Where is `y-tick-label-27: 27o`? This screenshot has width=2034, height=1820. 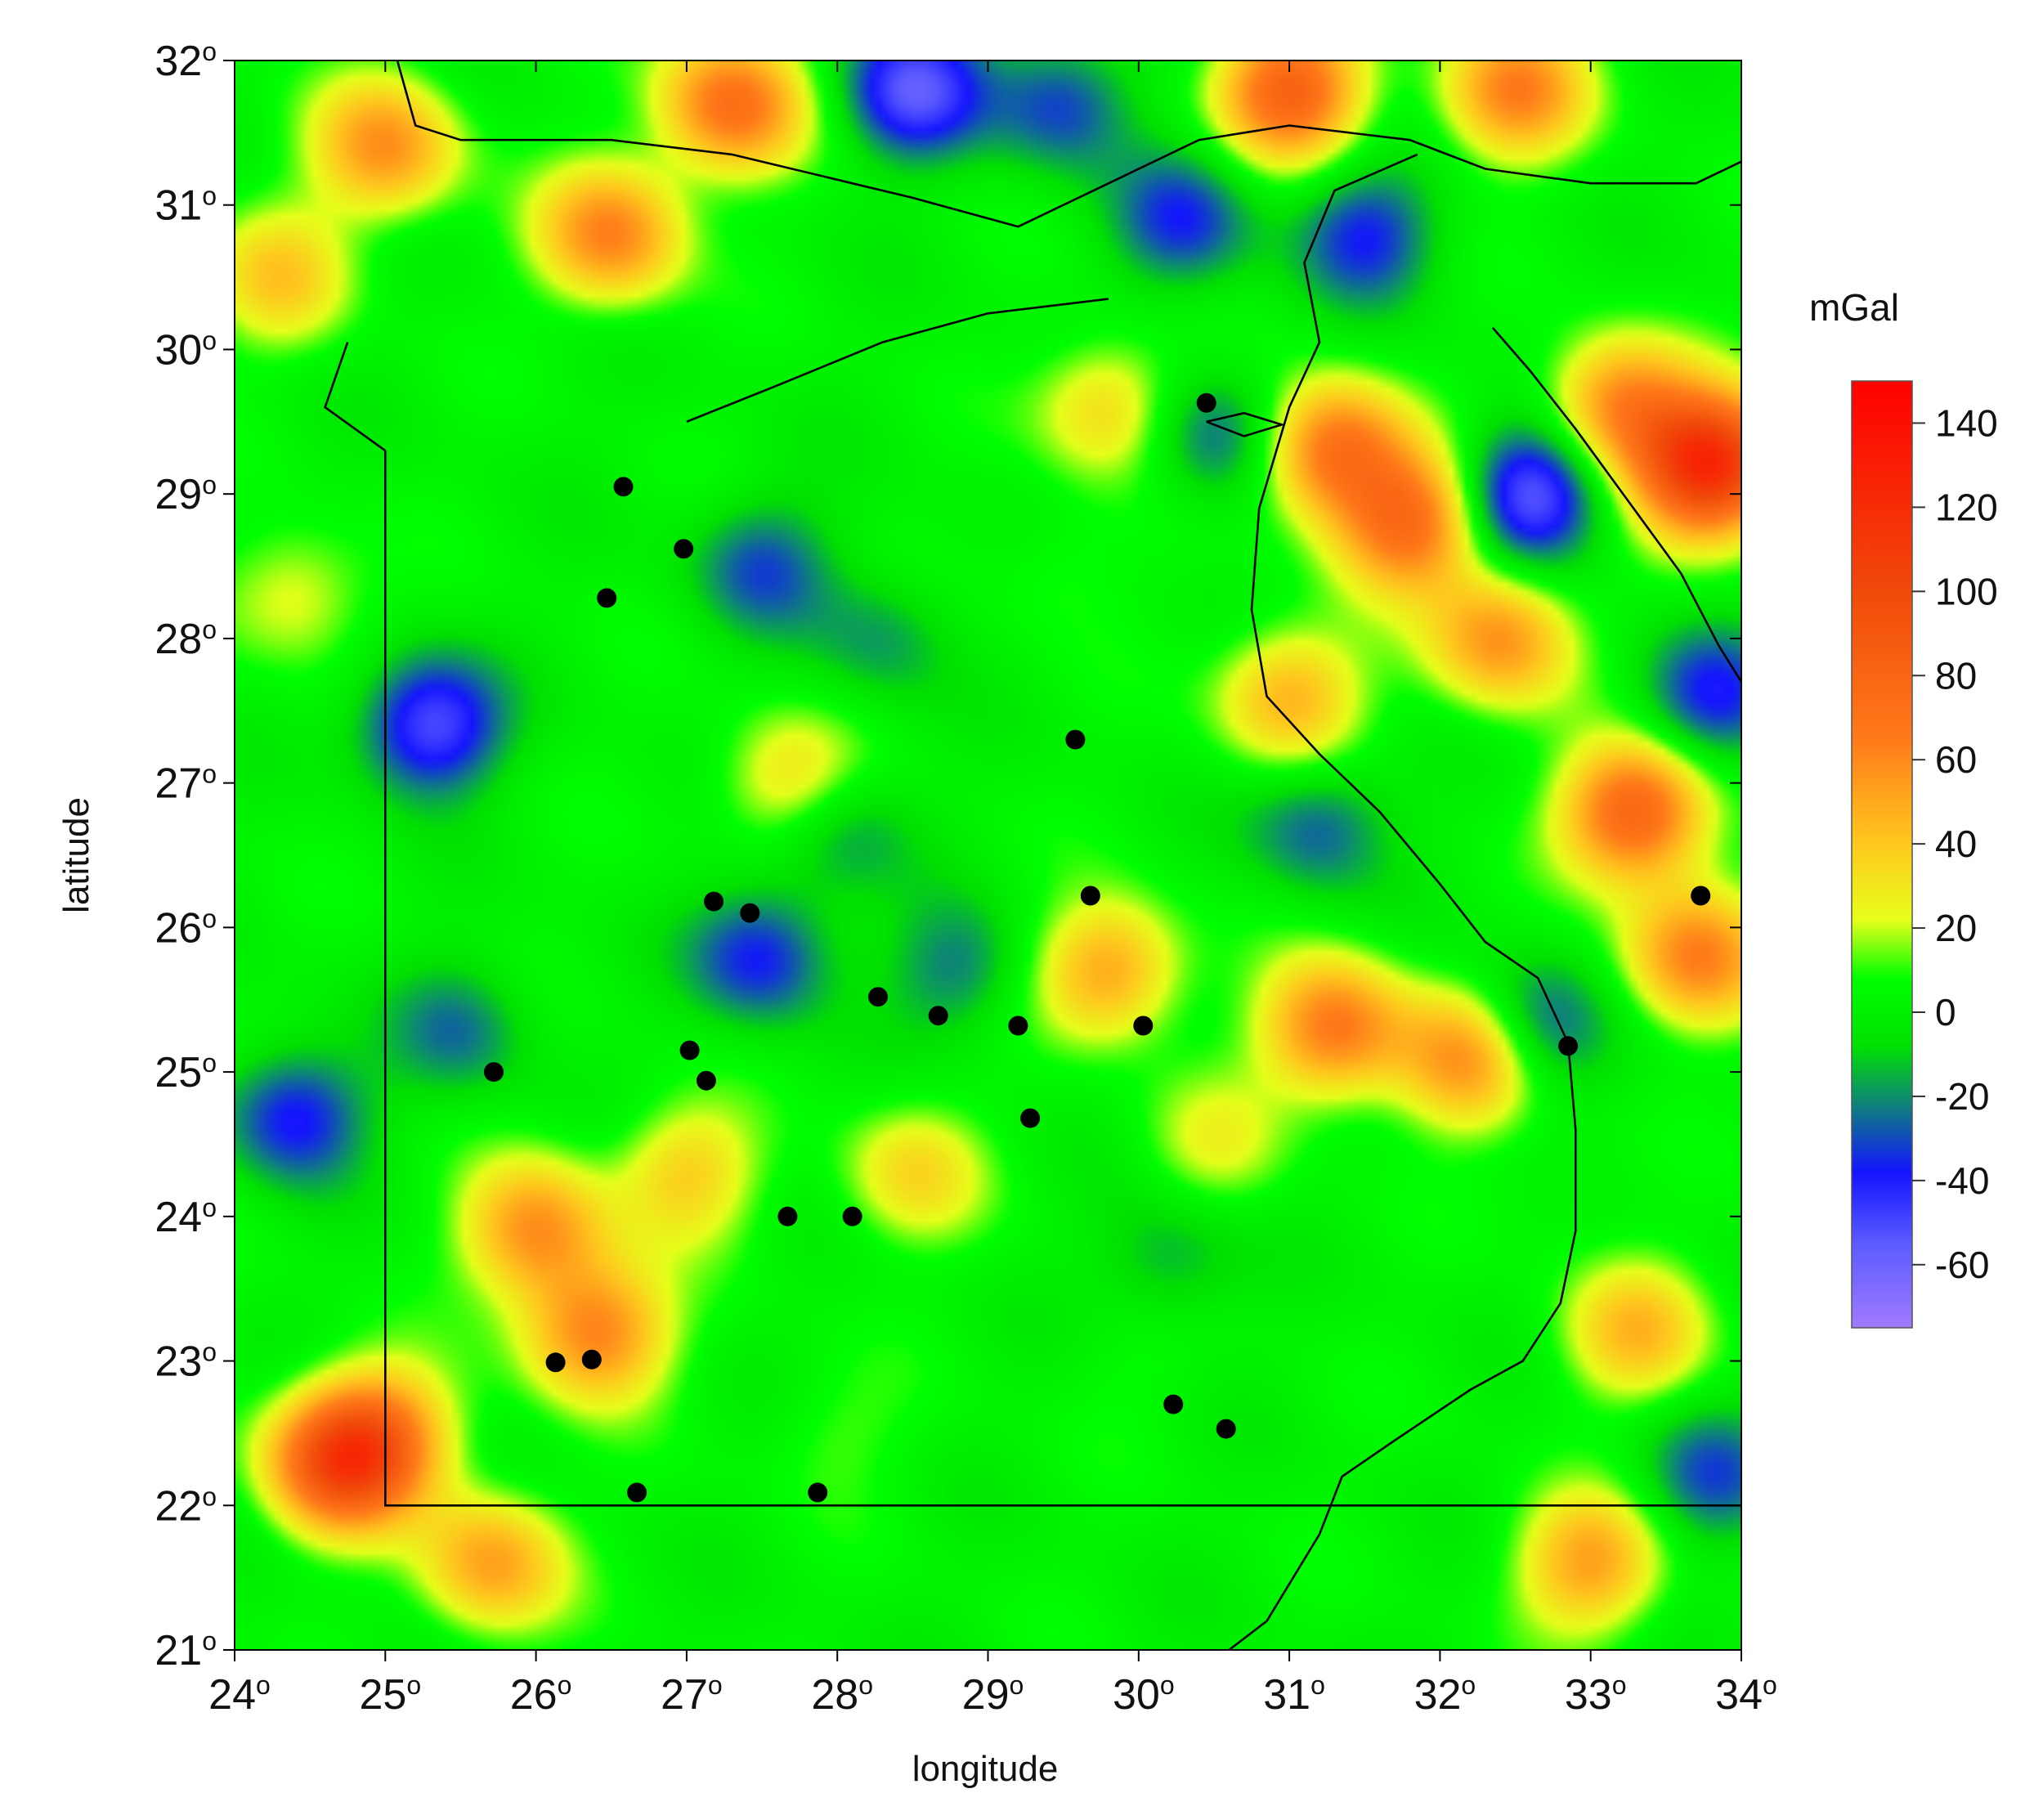
y-tick-label-27: 27o is located at coordinates (186, 784).